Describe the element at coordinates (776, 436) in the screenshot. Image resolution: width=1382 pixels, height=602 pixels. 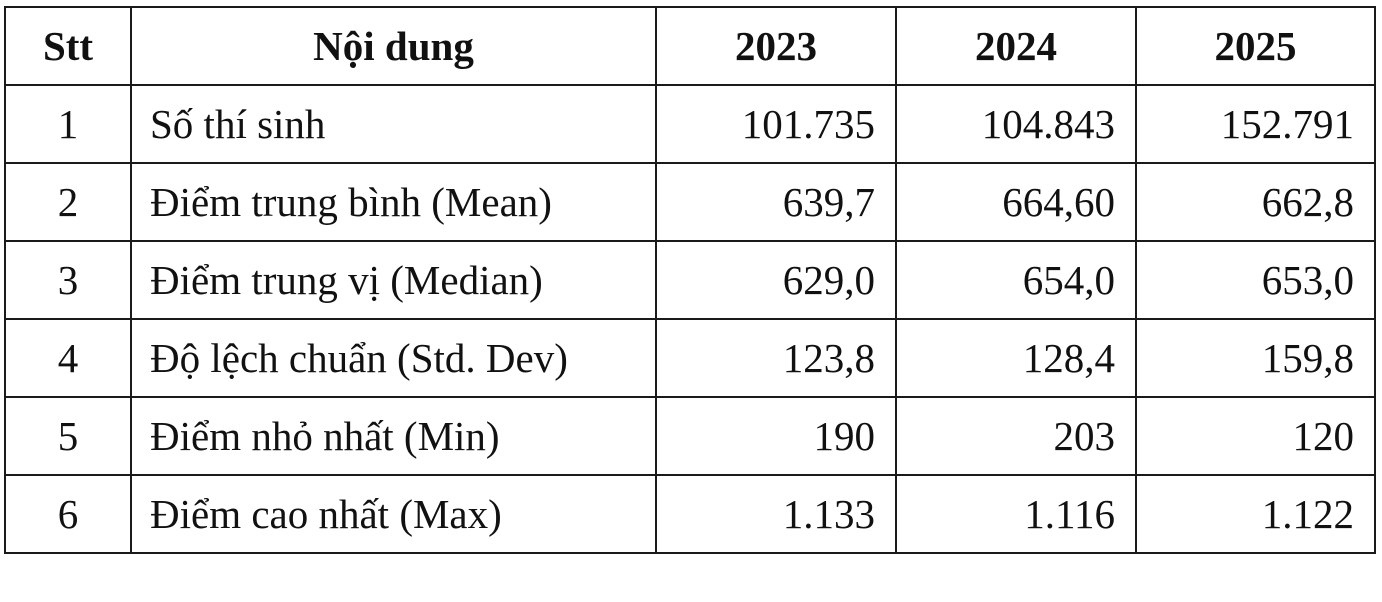
I see `row-value-2023: 190` at that location.